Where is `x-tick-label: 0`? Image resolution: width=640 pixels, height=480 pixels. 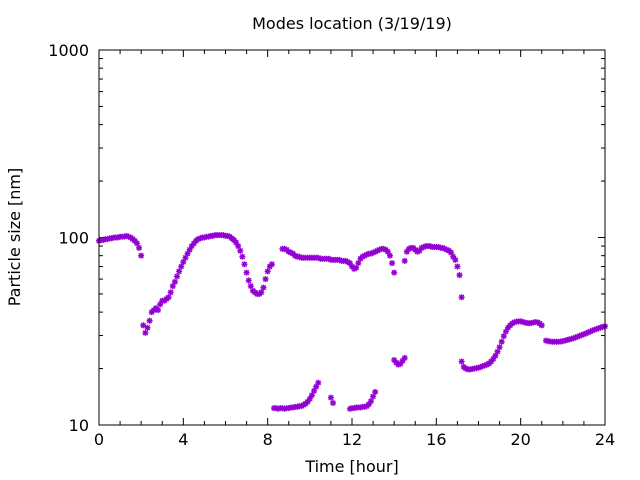 x-tick-label: 0 is located at coordinates (99, 439).